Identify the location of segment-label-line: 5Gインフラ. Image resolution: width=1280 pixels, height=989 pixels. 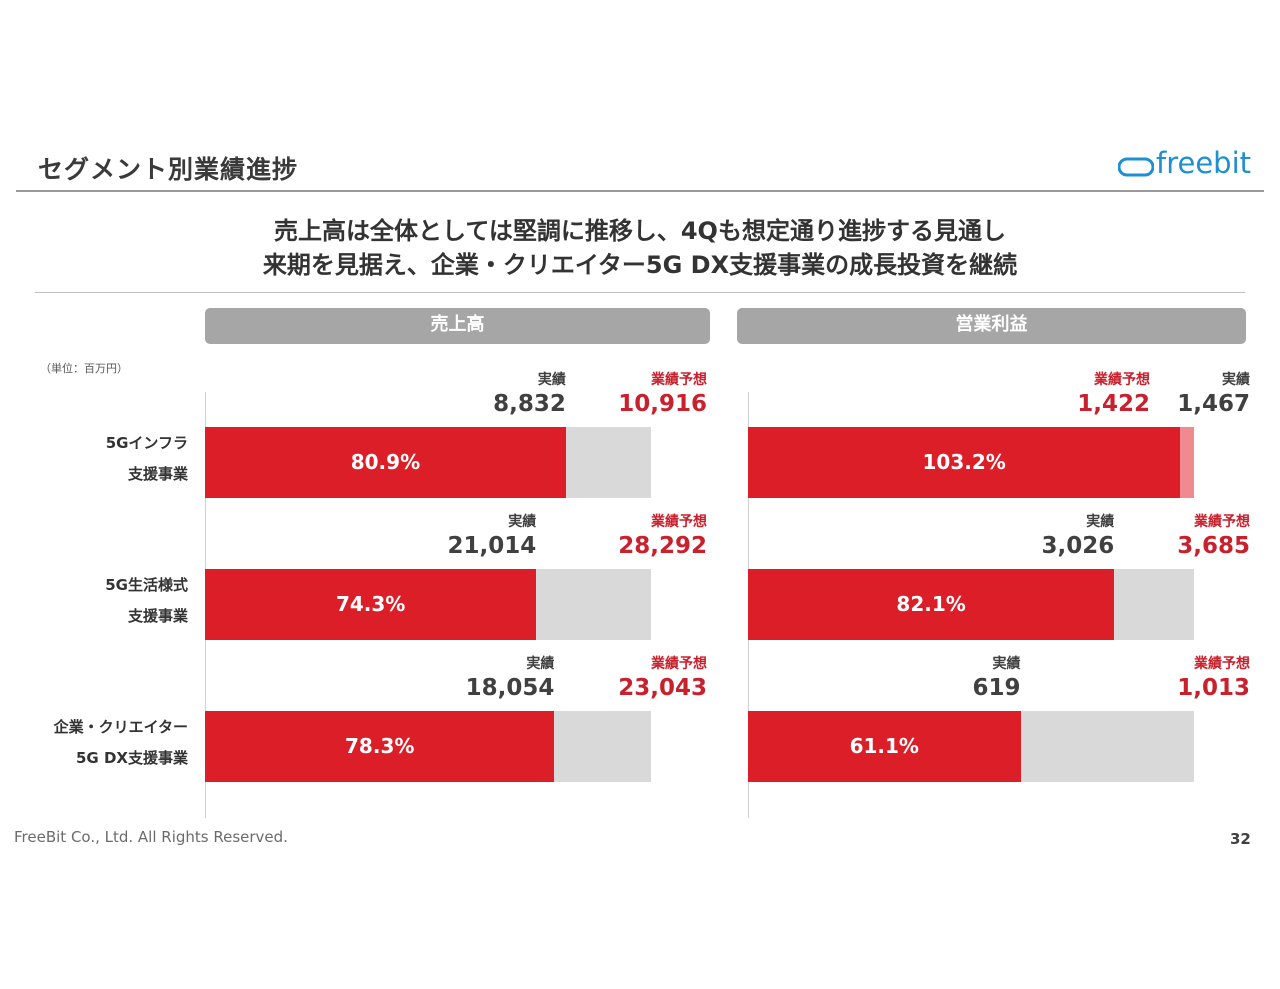
(146, 443).